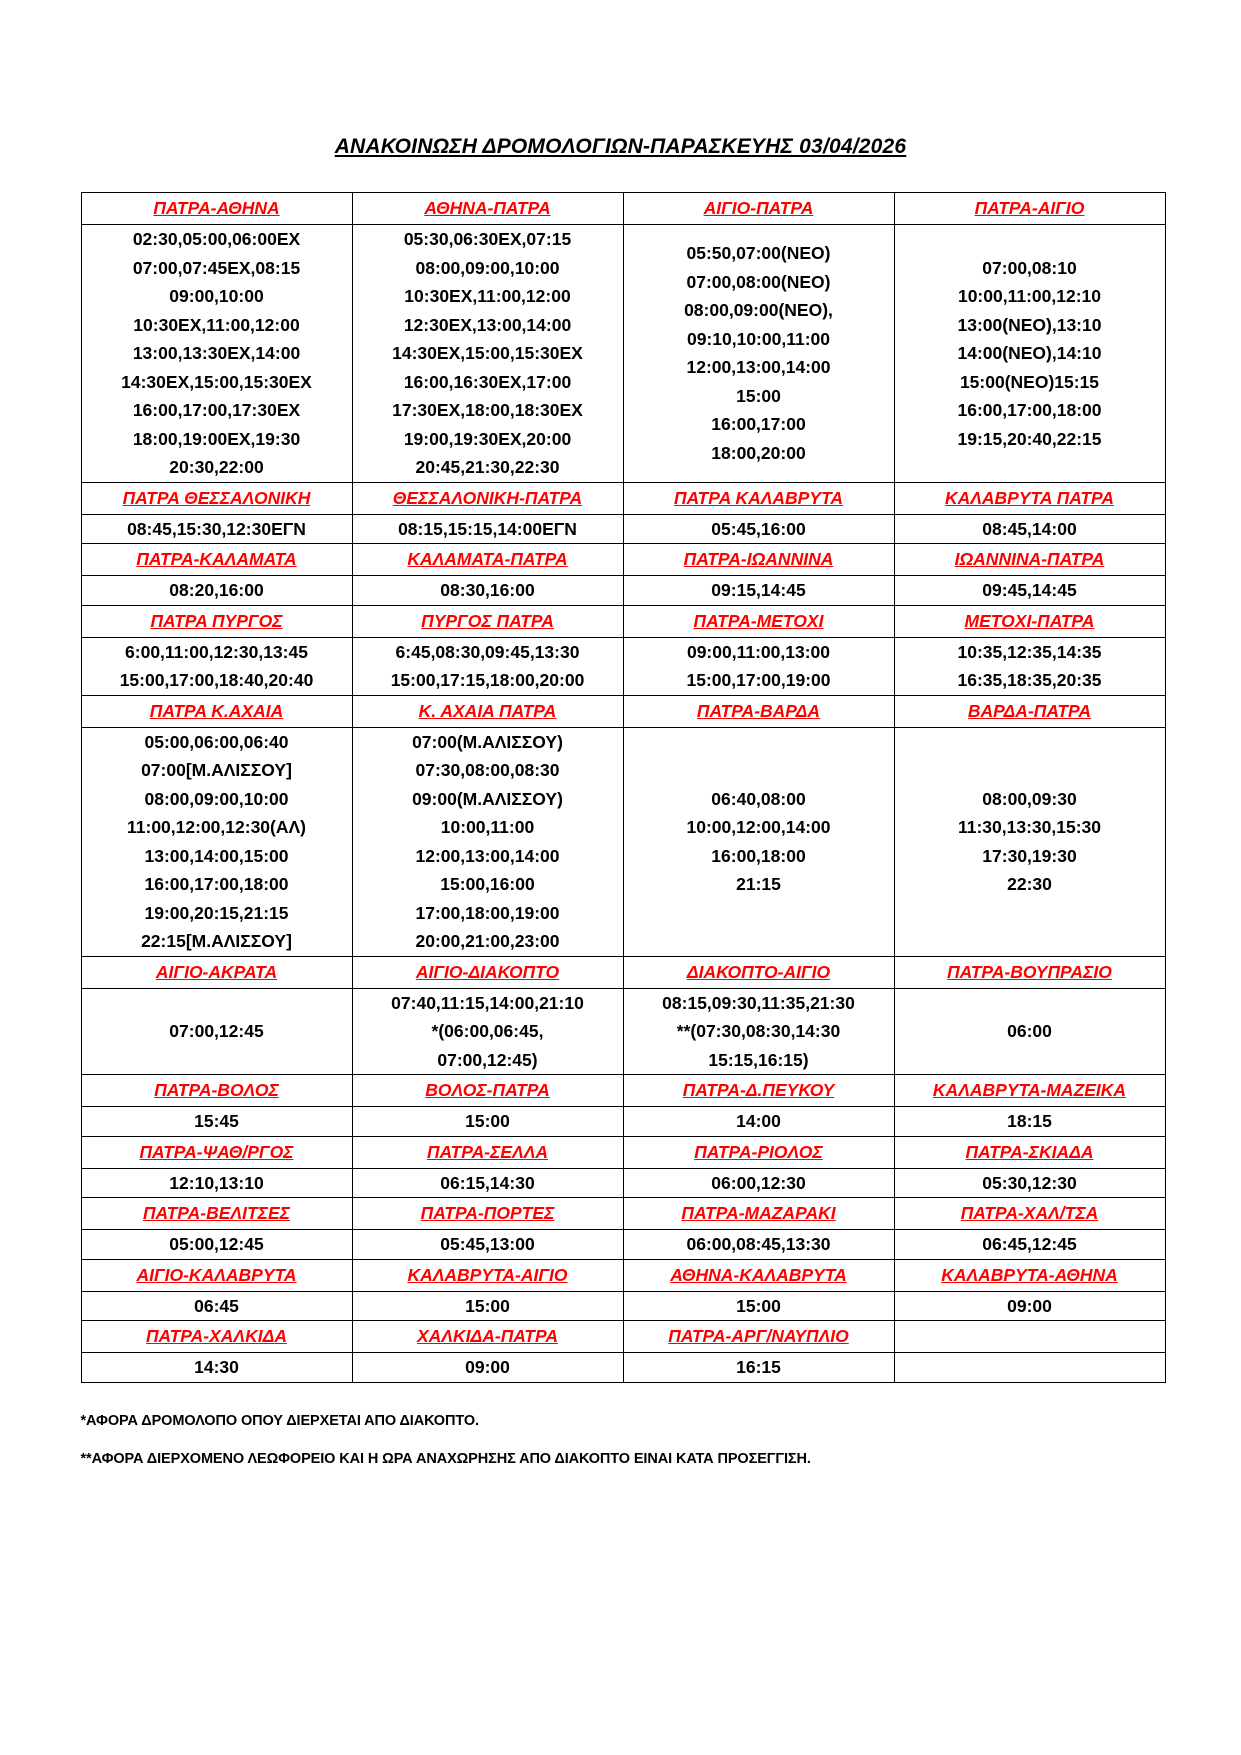 This screenshot has height=1755, width=1241. I want to click on route-header-cell: ΒΑΡΔΑ-ΠΑΤΡΑ, so click(1029, 711).